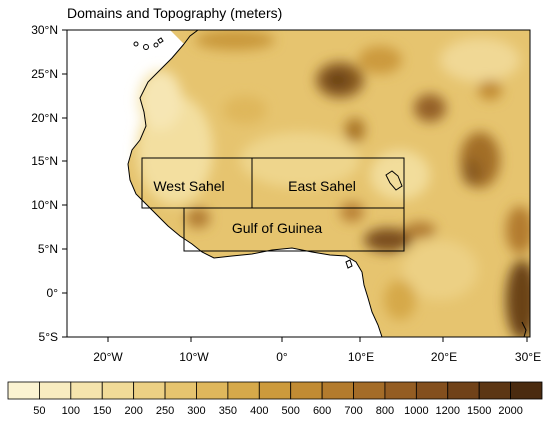 The width and height of the screenshot is (550, 426). Describe the element at coordinates (194, 357) in the screenshot. I see `lon-tick-label: 10°W` at that location.